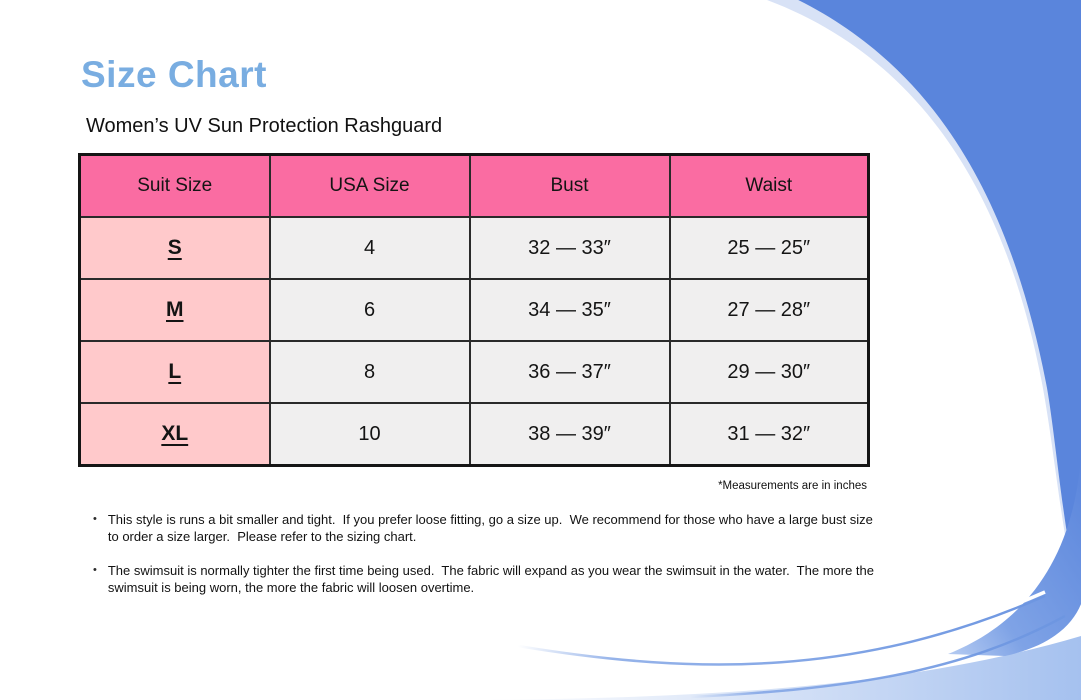  Describe the element at coordinates (569, 185) in the screenshot. I see `col-header-bust: Bust` at that location.